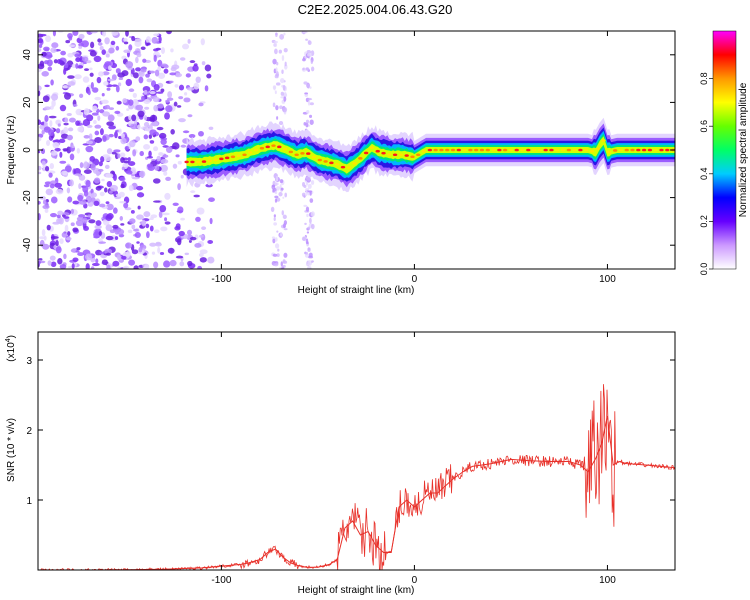 This screenshot has height=600, width=750. I want to click on colorbar-tick-label: 0.2, so click(704, 221).